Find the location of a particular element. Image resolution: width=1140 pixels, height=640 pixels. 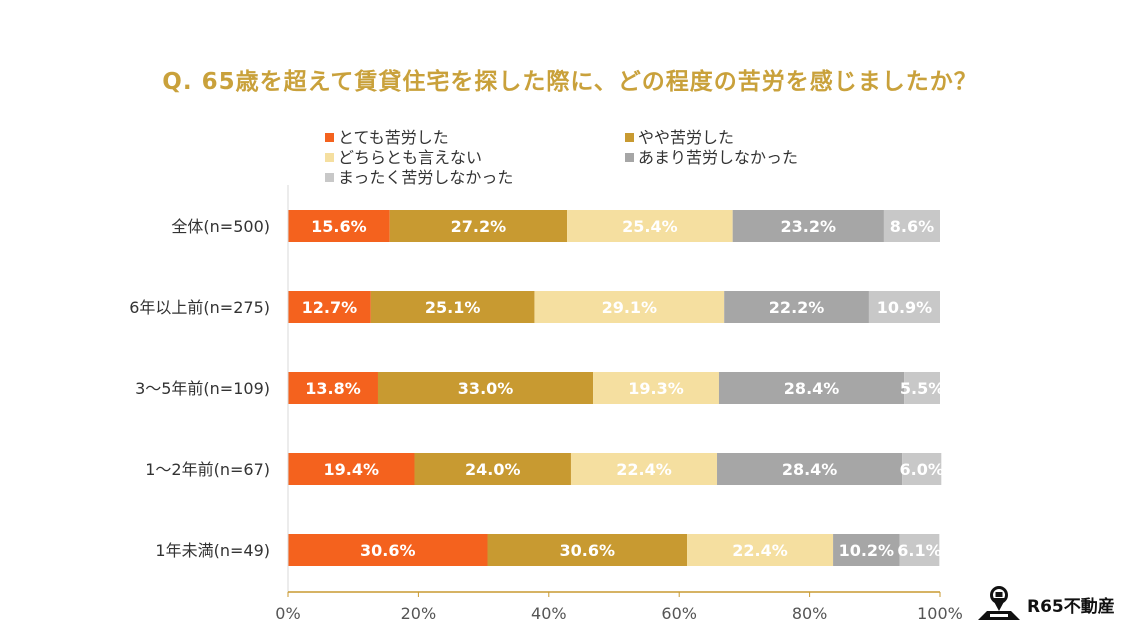

data-label: 10.9% is located at coordinates (905, 307).